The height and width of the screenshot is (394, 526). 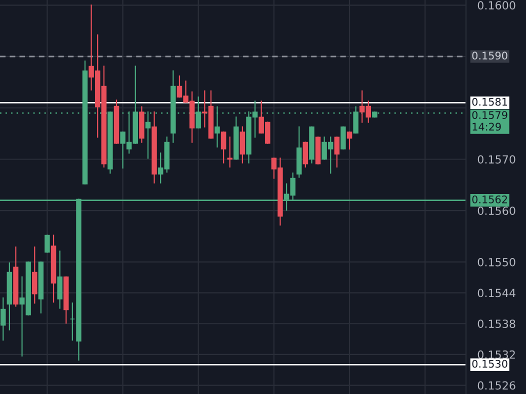 What do you see at coordinates (497, 5) in the screenshot?
I see `y-tick-label: 0.1600` at bounding box center [497, 5].